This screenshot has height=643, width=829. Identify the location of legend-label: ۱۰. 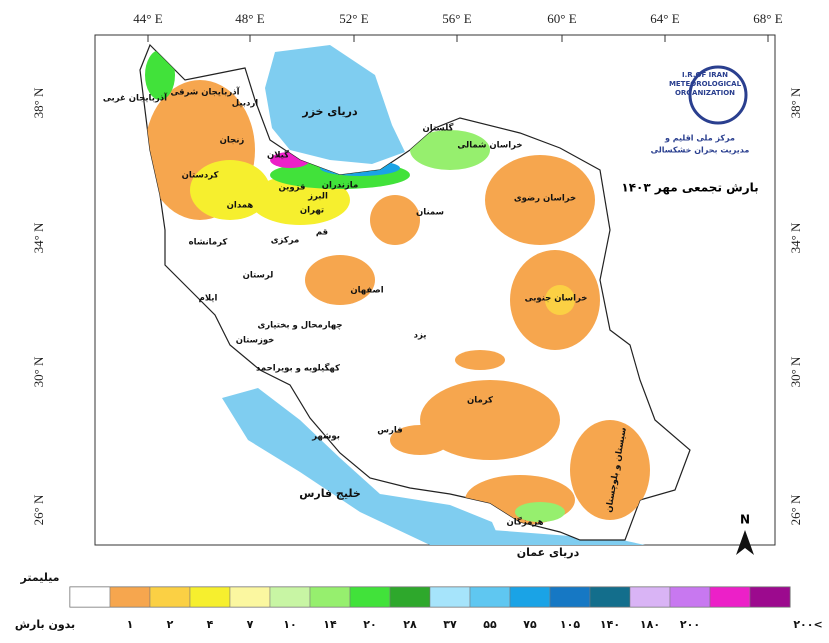
(289, 624).